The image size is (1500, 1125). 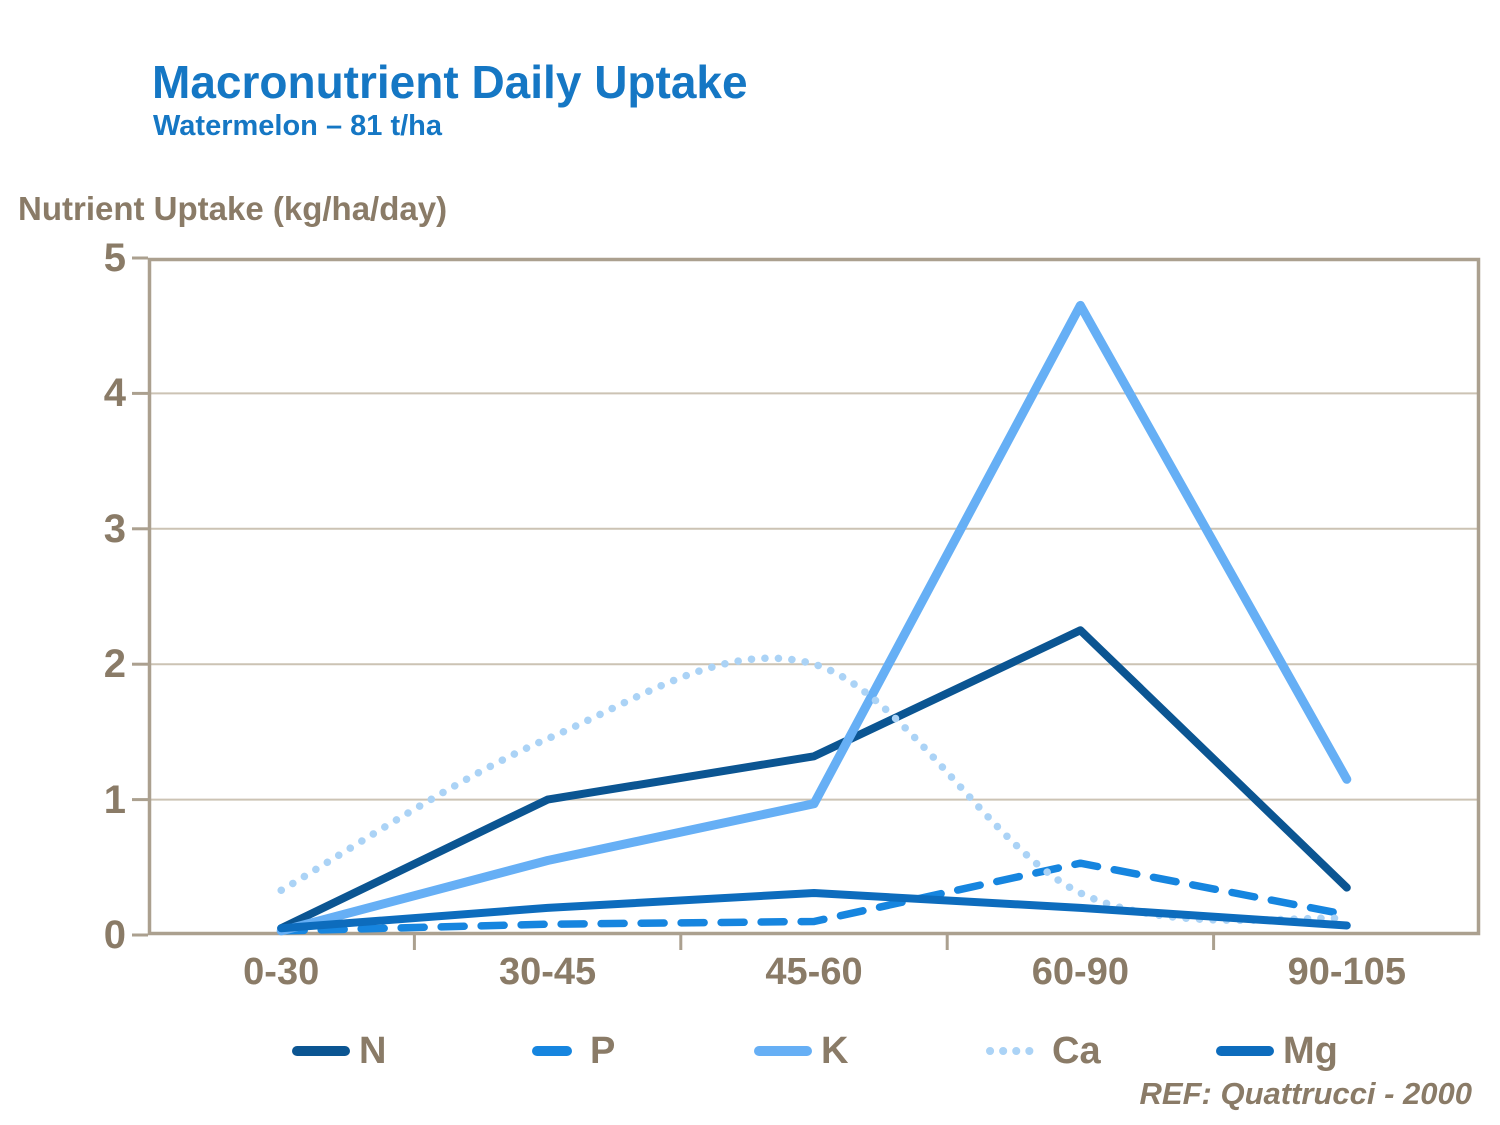 What do you see at coordinates (114, 935) in the screenshot?
I see `y-tick-label-0: 0` at bounding box center [114, 935].